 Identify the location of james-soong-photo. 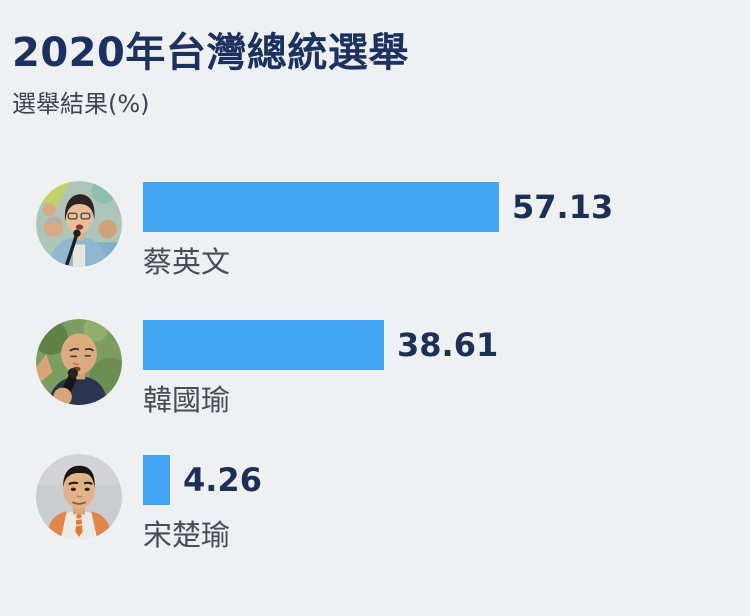
(79, 497).